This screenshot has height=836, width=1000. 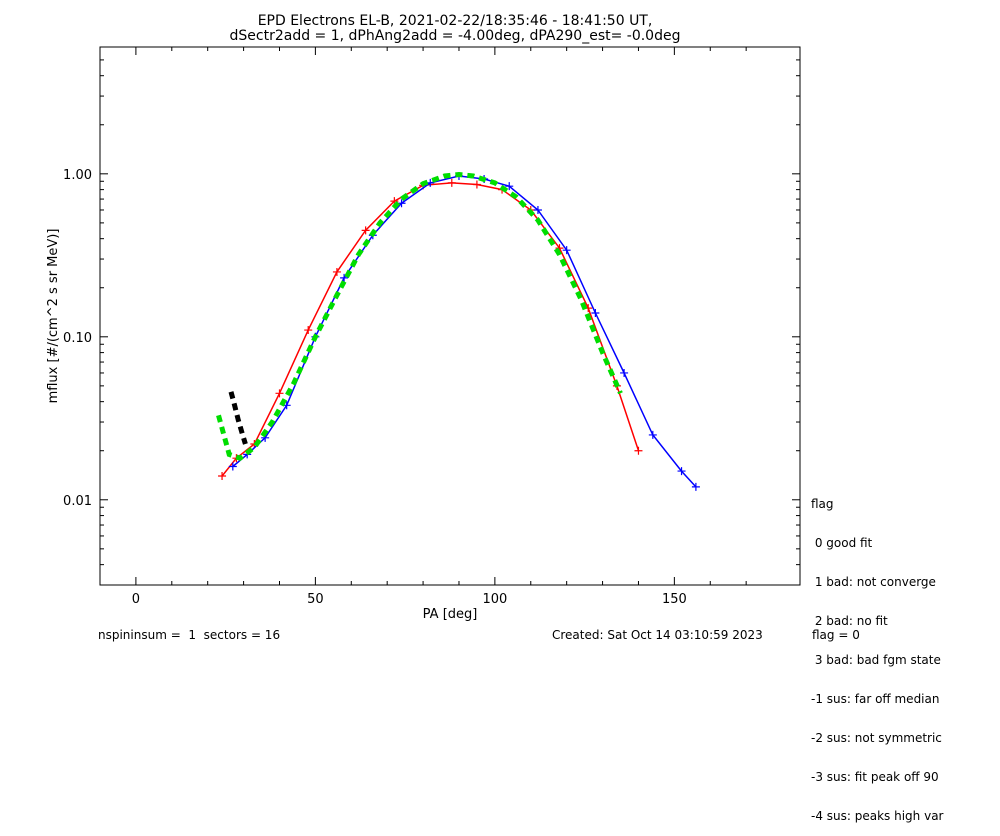 What do you see at coordinates (77, 501) in the screenshot?
I see `y-tick-label: 0.01` at bounding box center [77, 501].